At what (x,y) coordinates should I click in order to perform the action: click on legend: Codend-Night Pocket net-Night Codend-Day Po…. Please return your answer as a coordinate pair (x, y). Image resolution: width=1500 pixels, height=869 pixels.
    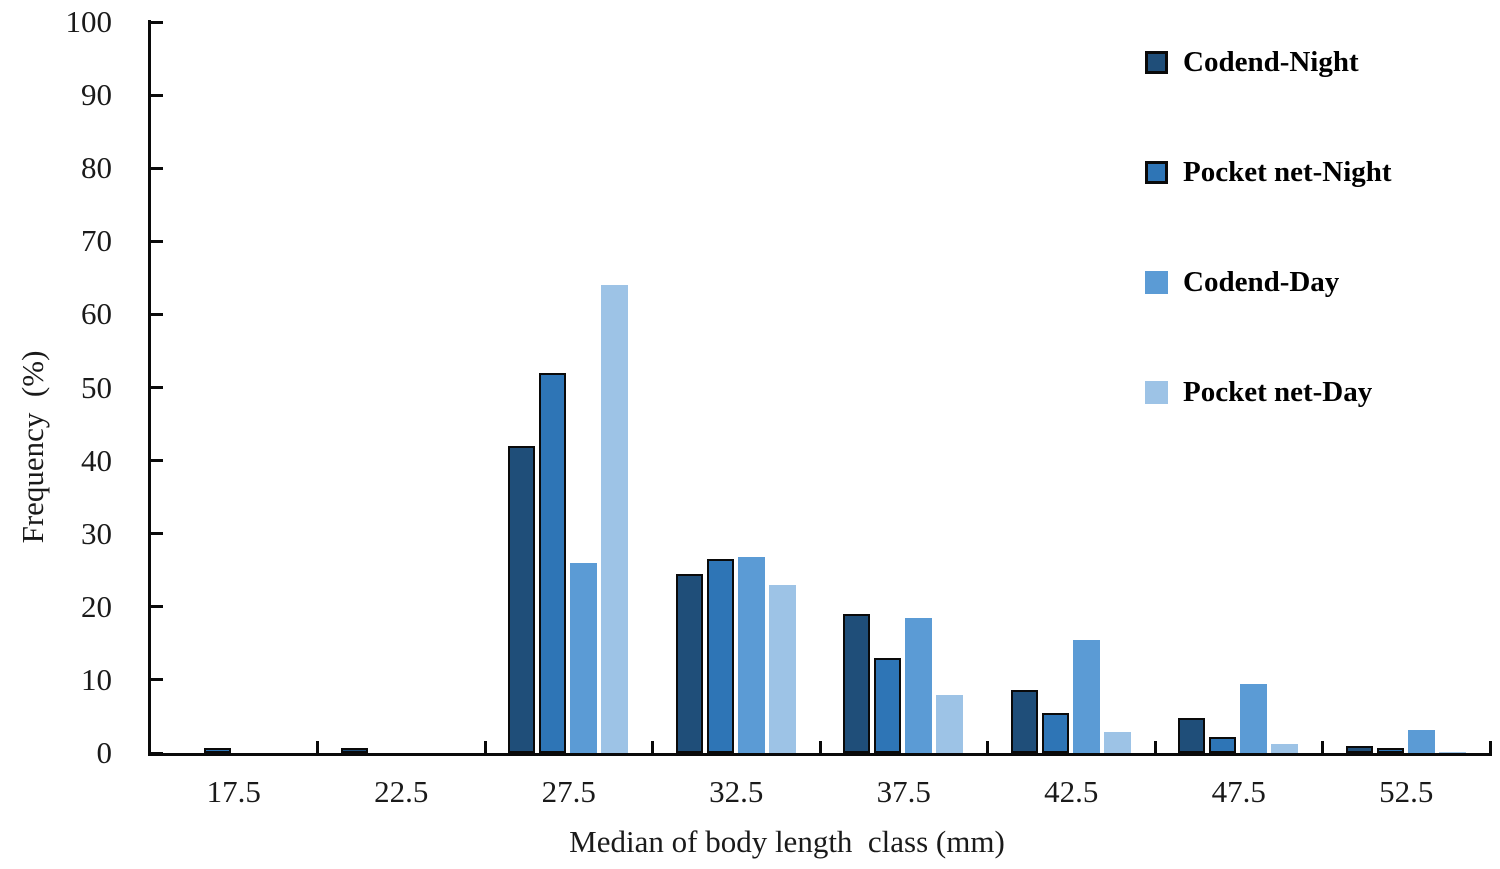
    Looking at the image, I should click on (1268, 226).